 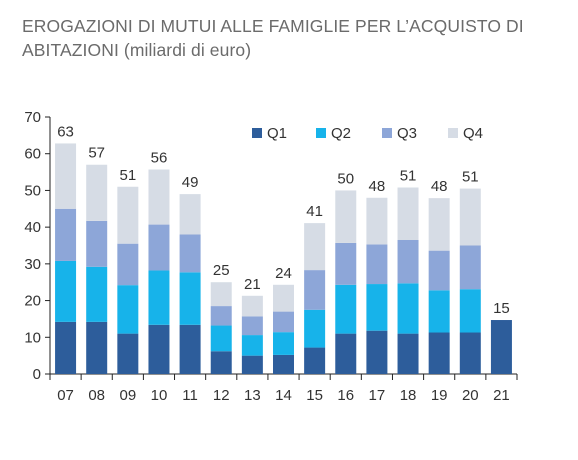 What do you see at coordinates (453, 133) in the screenshot?
I see `legend-swatch-q4` at bounding box center [453, 133].